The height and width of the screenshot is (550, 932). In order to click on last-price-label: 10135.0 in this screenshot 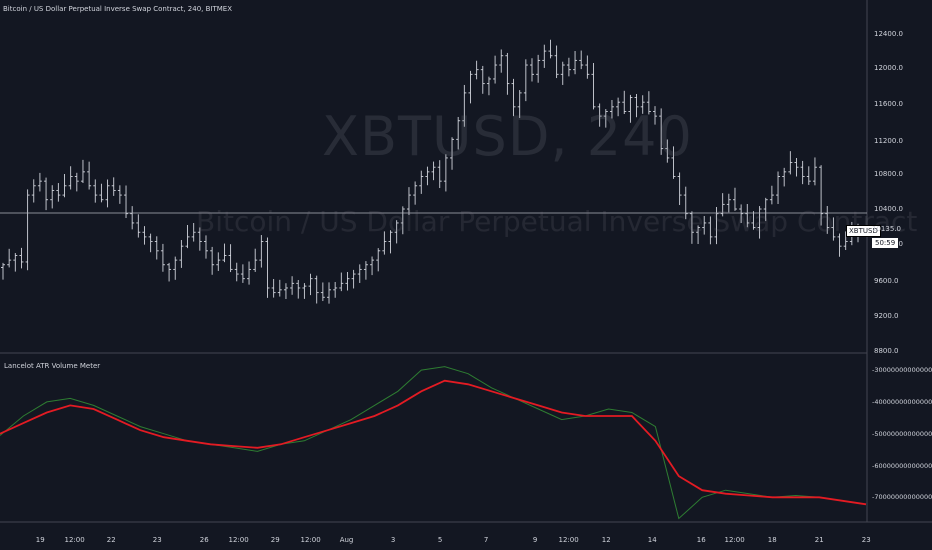, I will do `click(886, 229)`.